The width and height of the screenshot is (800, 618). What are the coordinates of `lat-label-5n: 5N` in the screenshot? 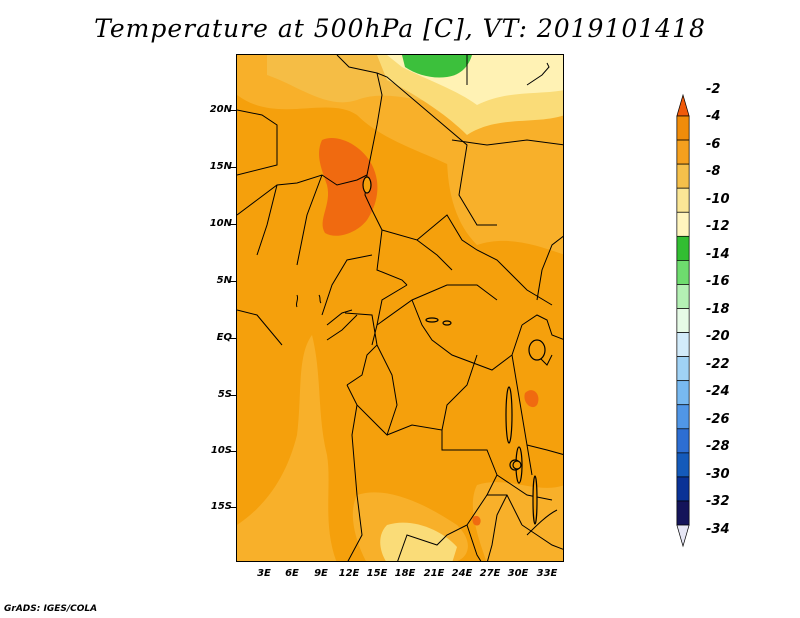 It's located at (224, 280).